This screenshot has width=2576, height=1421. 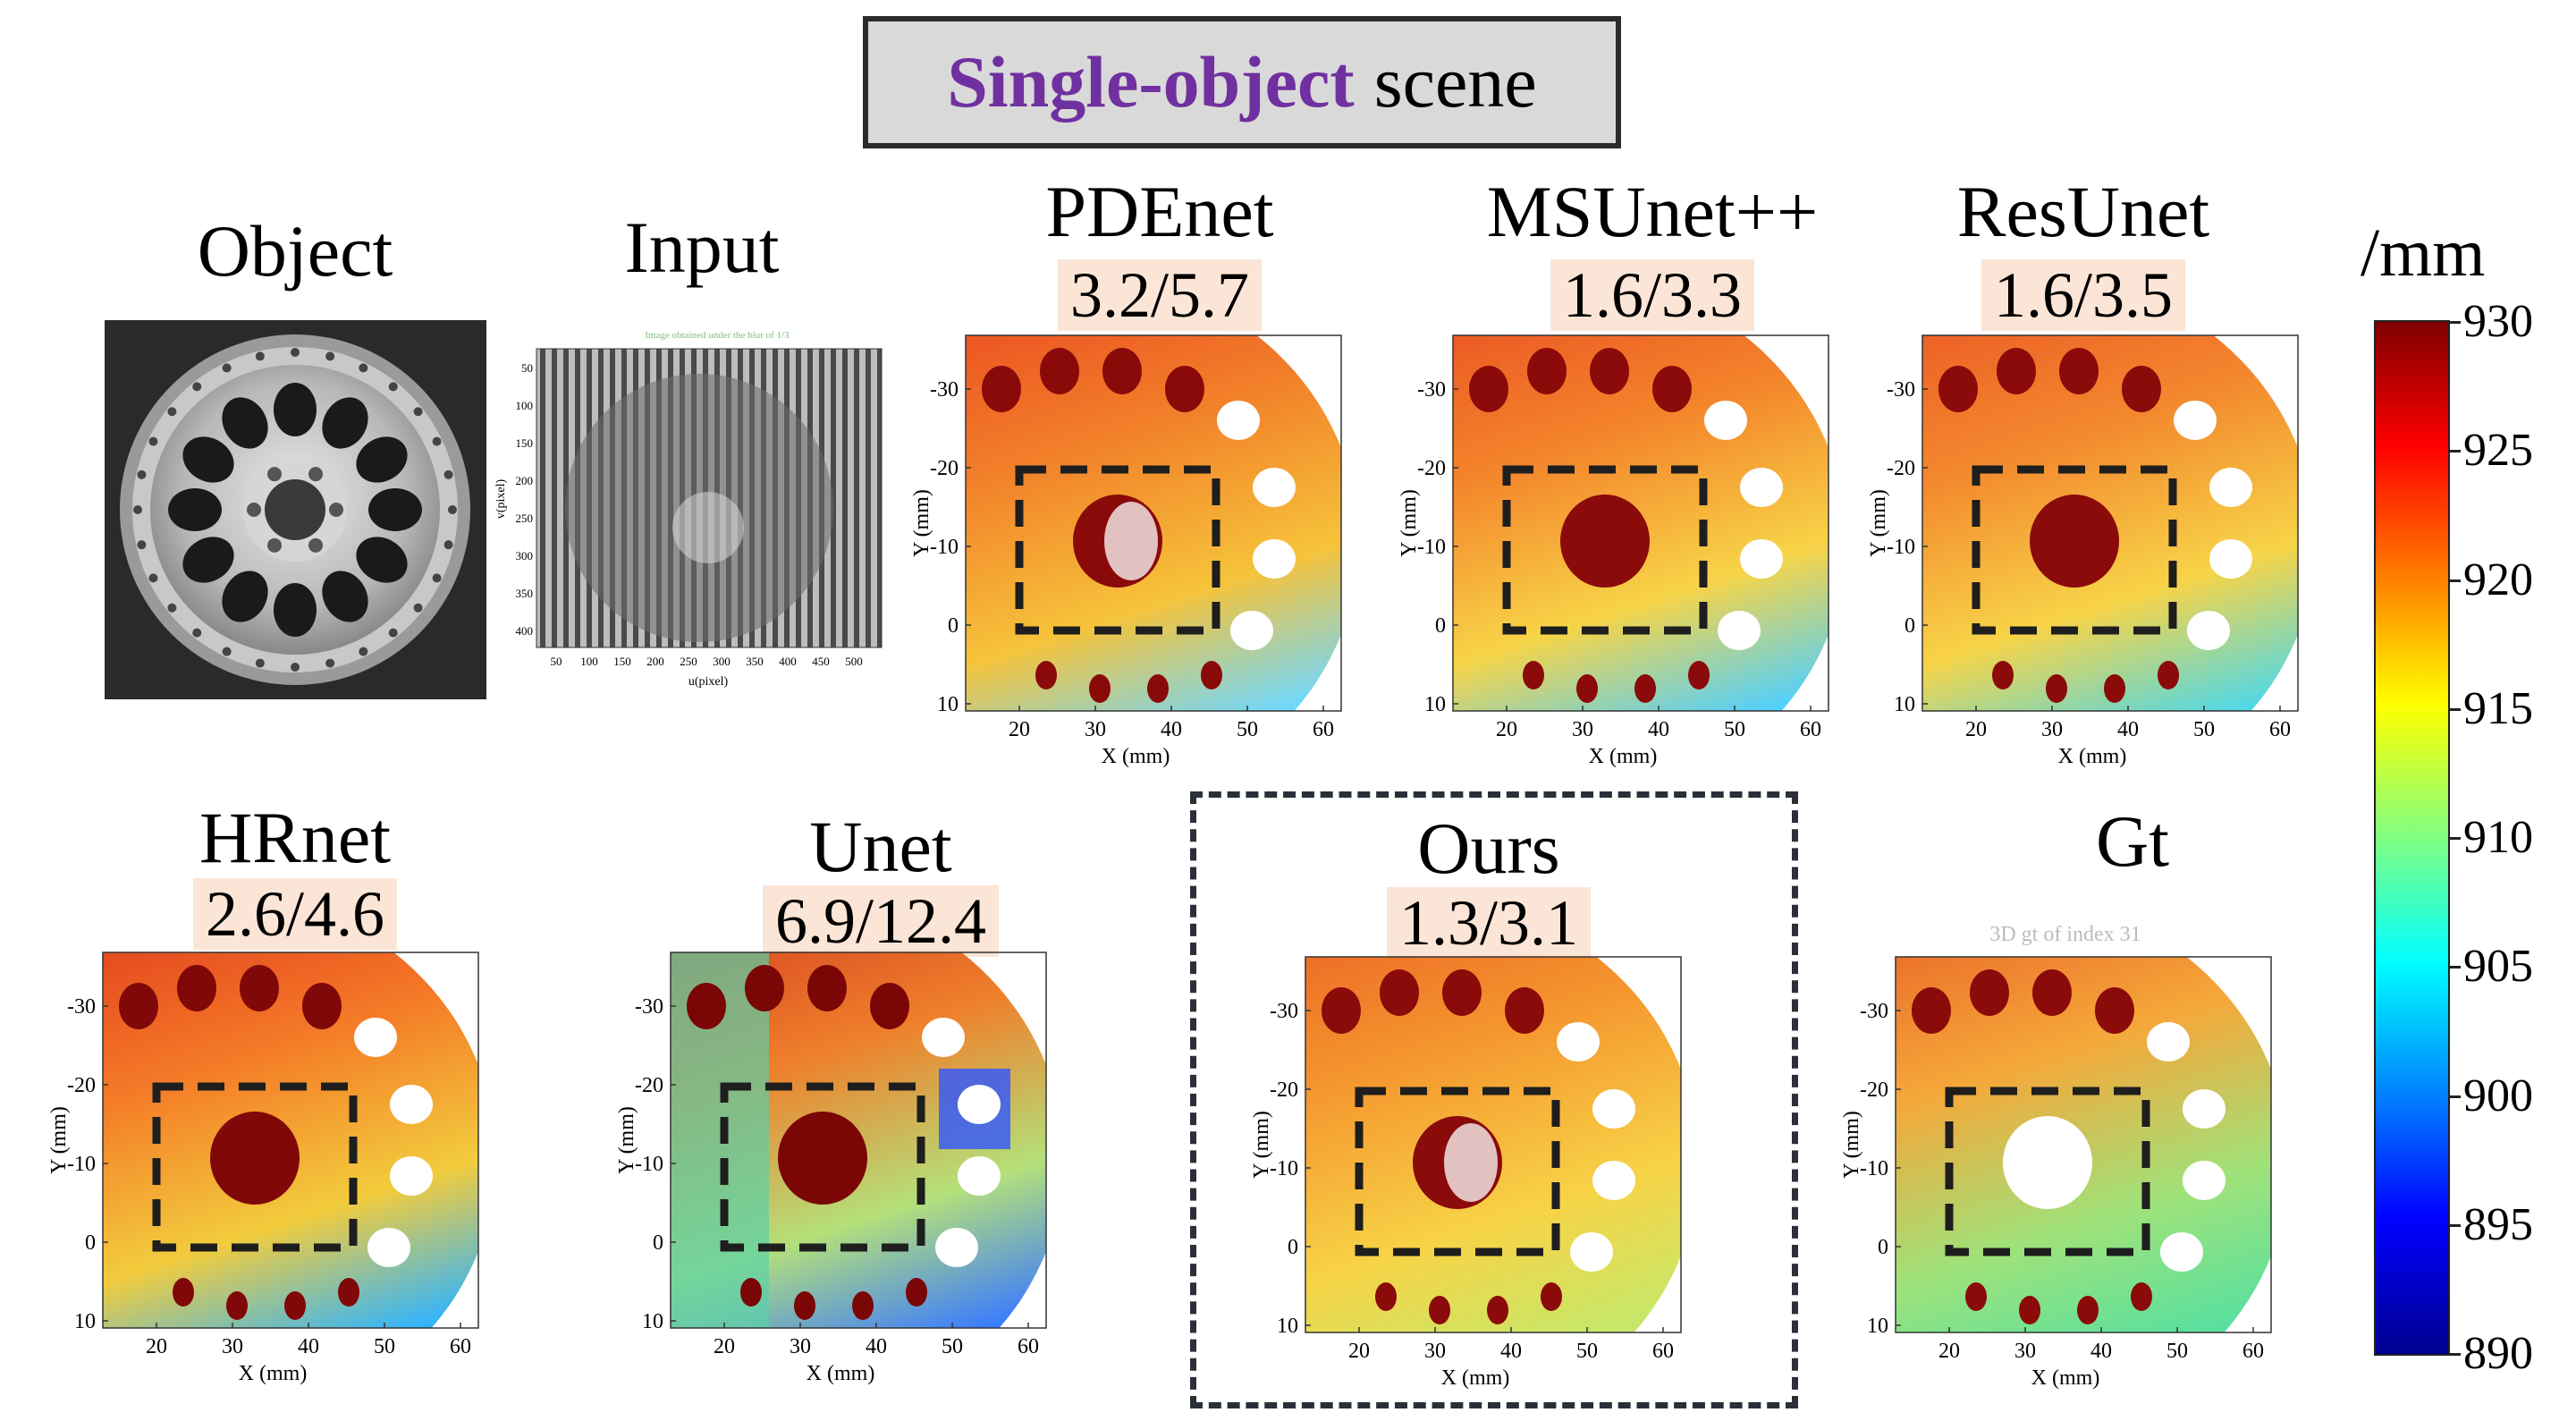 I want to click on colorbar-tick-label: 900, so click(x=2498, y=1095).